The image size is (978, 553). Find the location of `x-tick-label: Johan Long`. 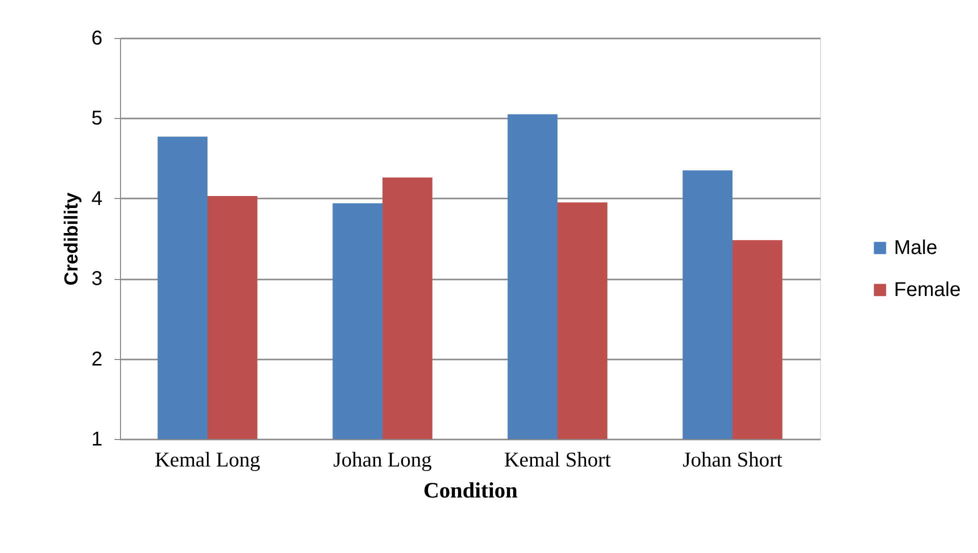

x-tick-label: Johan Long is located at coordinates (382, 460).